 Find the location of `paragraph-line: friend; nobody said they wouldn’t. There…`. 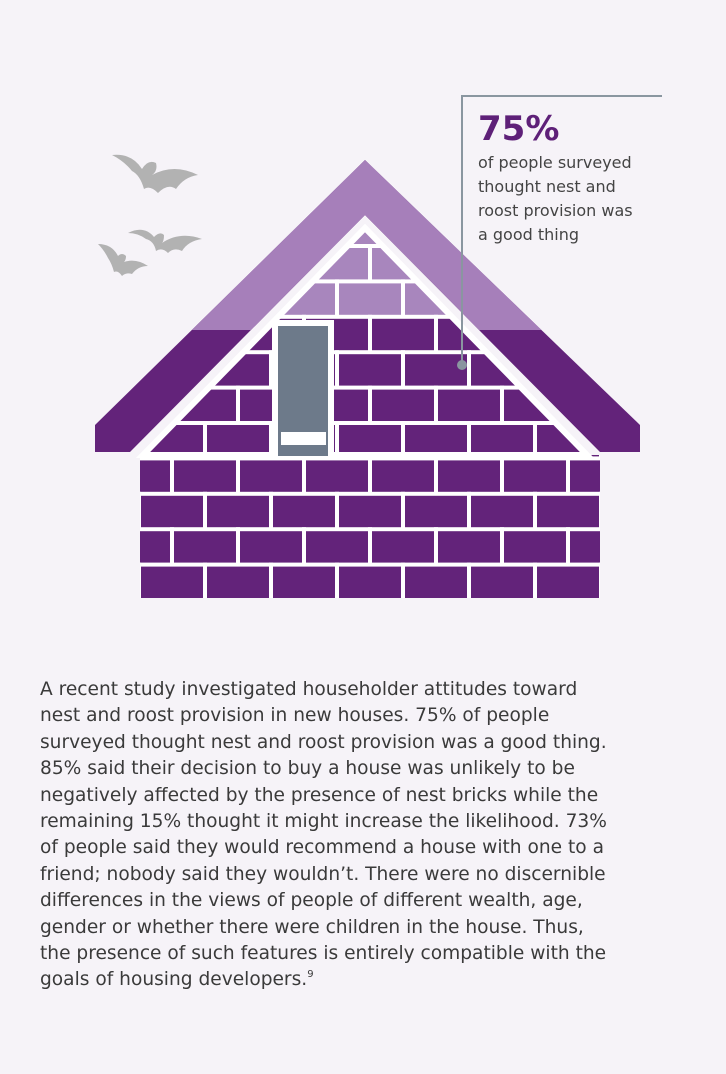

paragraph-line: friend; nobody said they wouldn’t. There… is located at coordinates (380, 875).